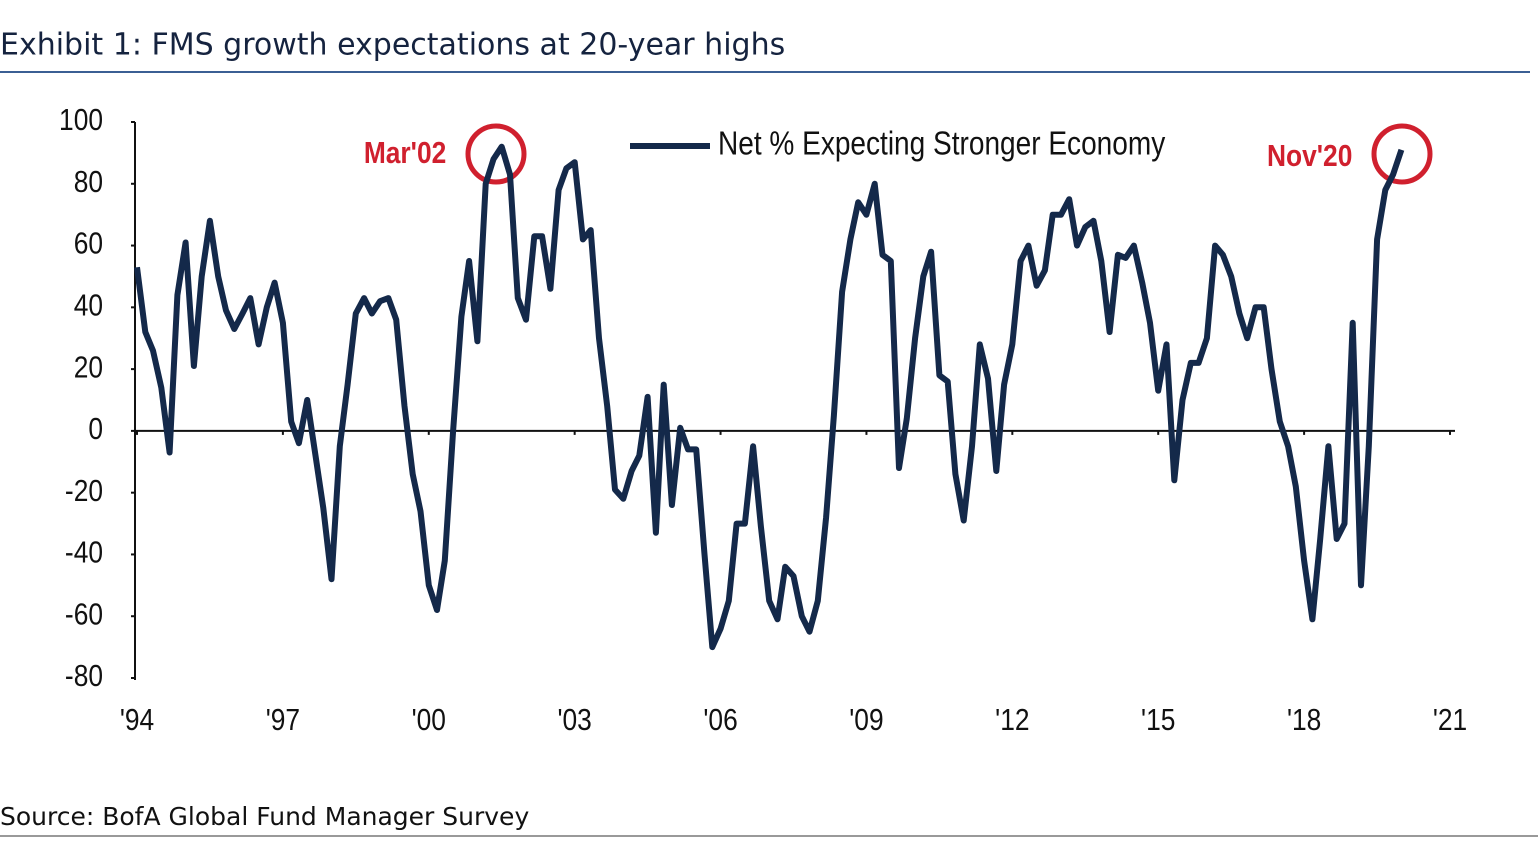  I want to click on x-tick-label: '06, so click(720, 720).